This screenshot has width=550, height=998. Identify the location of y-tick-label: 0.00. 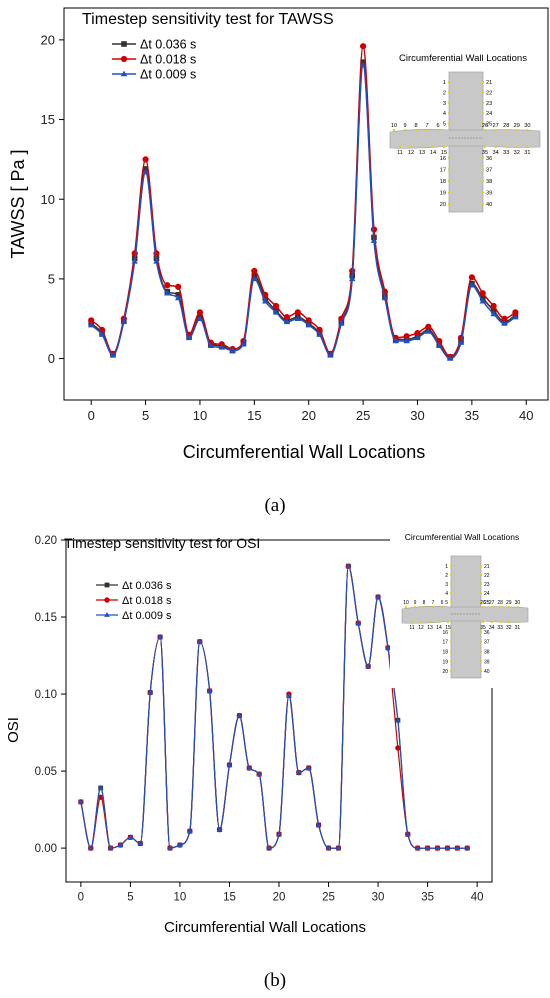
(46, 849).